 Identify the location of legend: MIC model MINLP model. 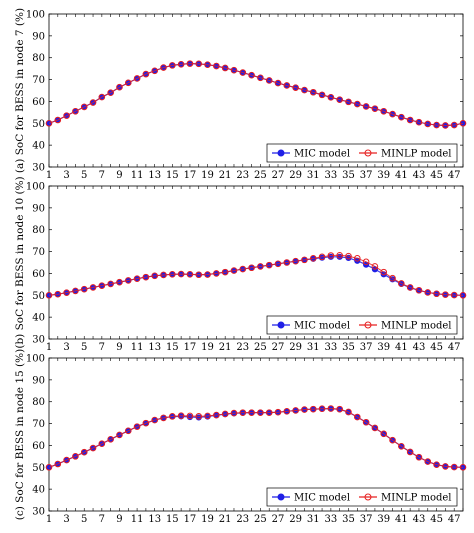
(362, 153).